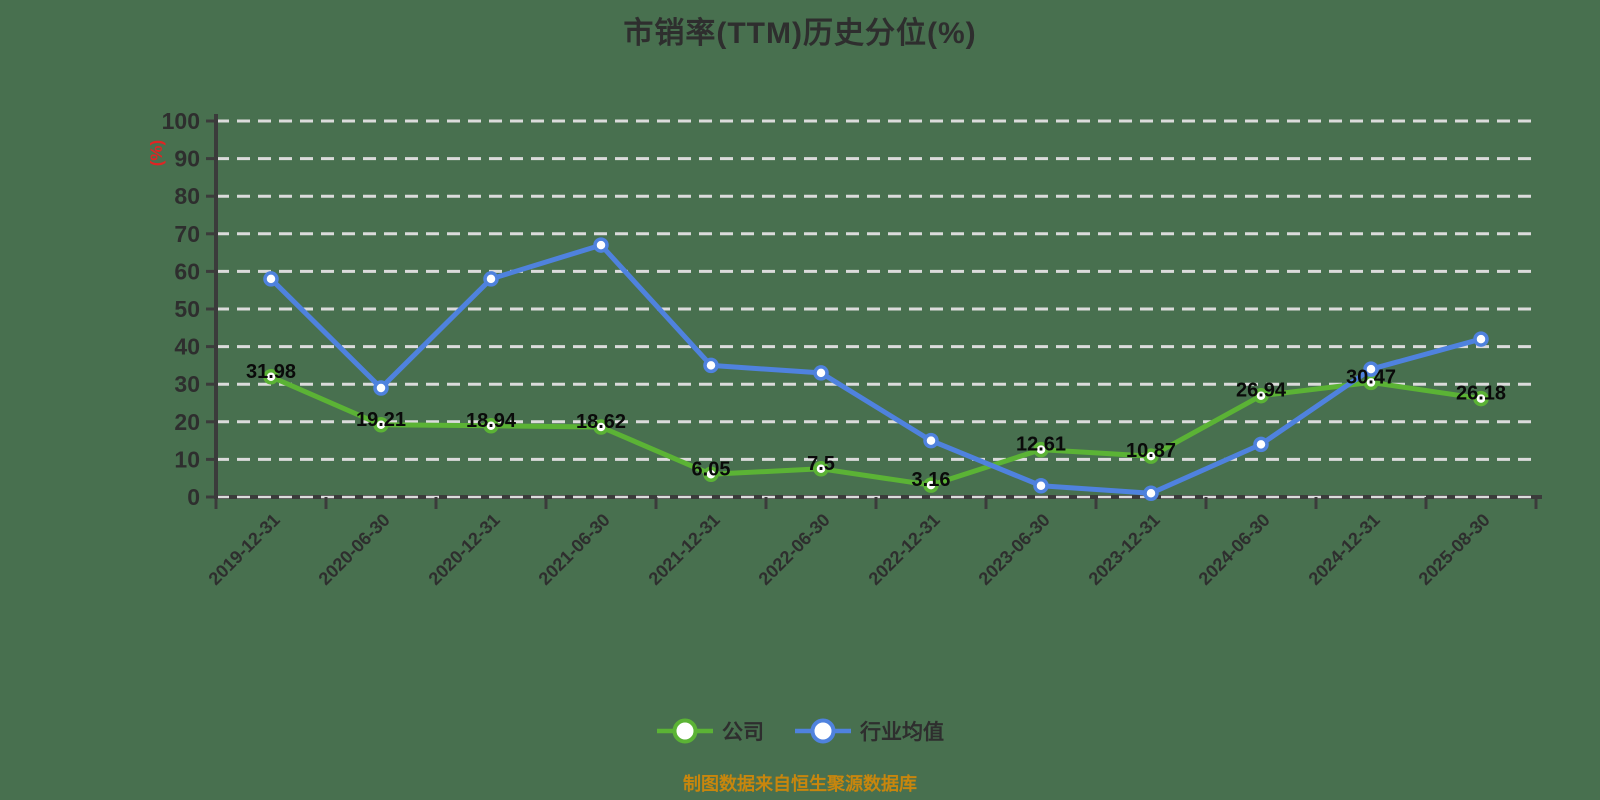  What do you see at coordinates (464, 549) in the screenshot?
I see `x-axis-date-label: 2020-12-31` at bounding box center [464, 549].